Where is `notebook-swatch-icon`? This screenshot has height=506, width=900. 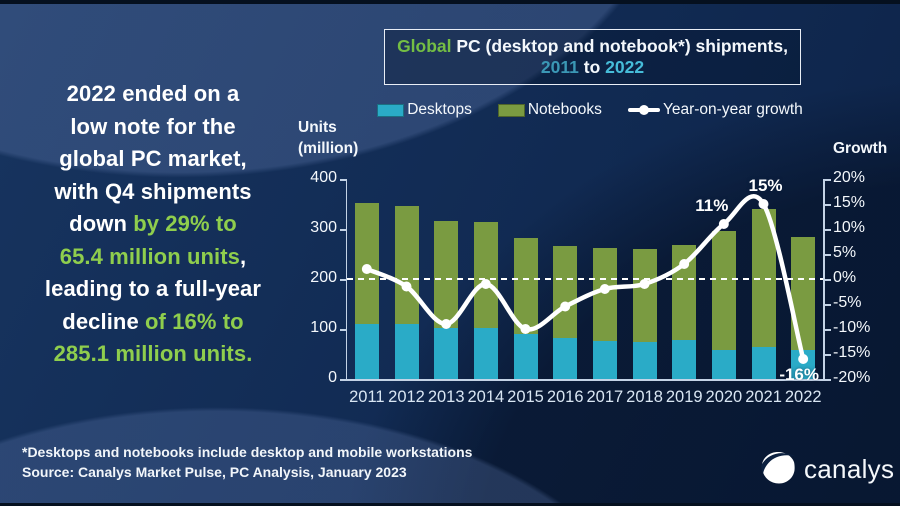 notebook-swatch-icon is located at coordinates (511, 110).